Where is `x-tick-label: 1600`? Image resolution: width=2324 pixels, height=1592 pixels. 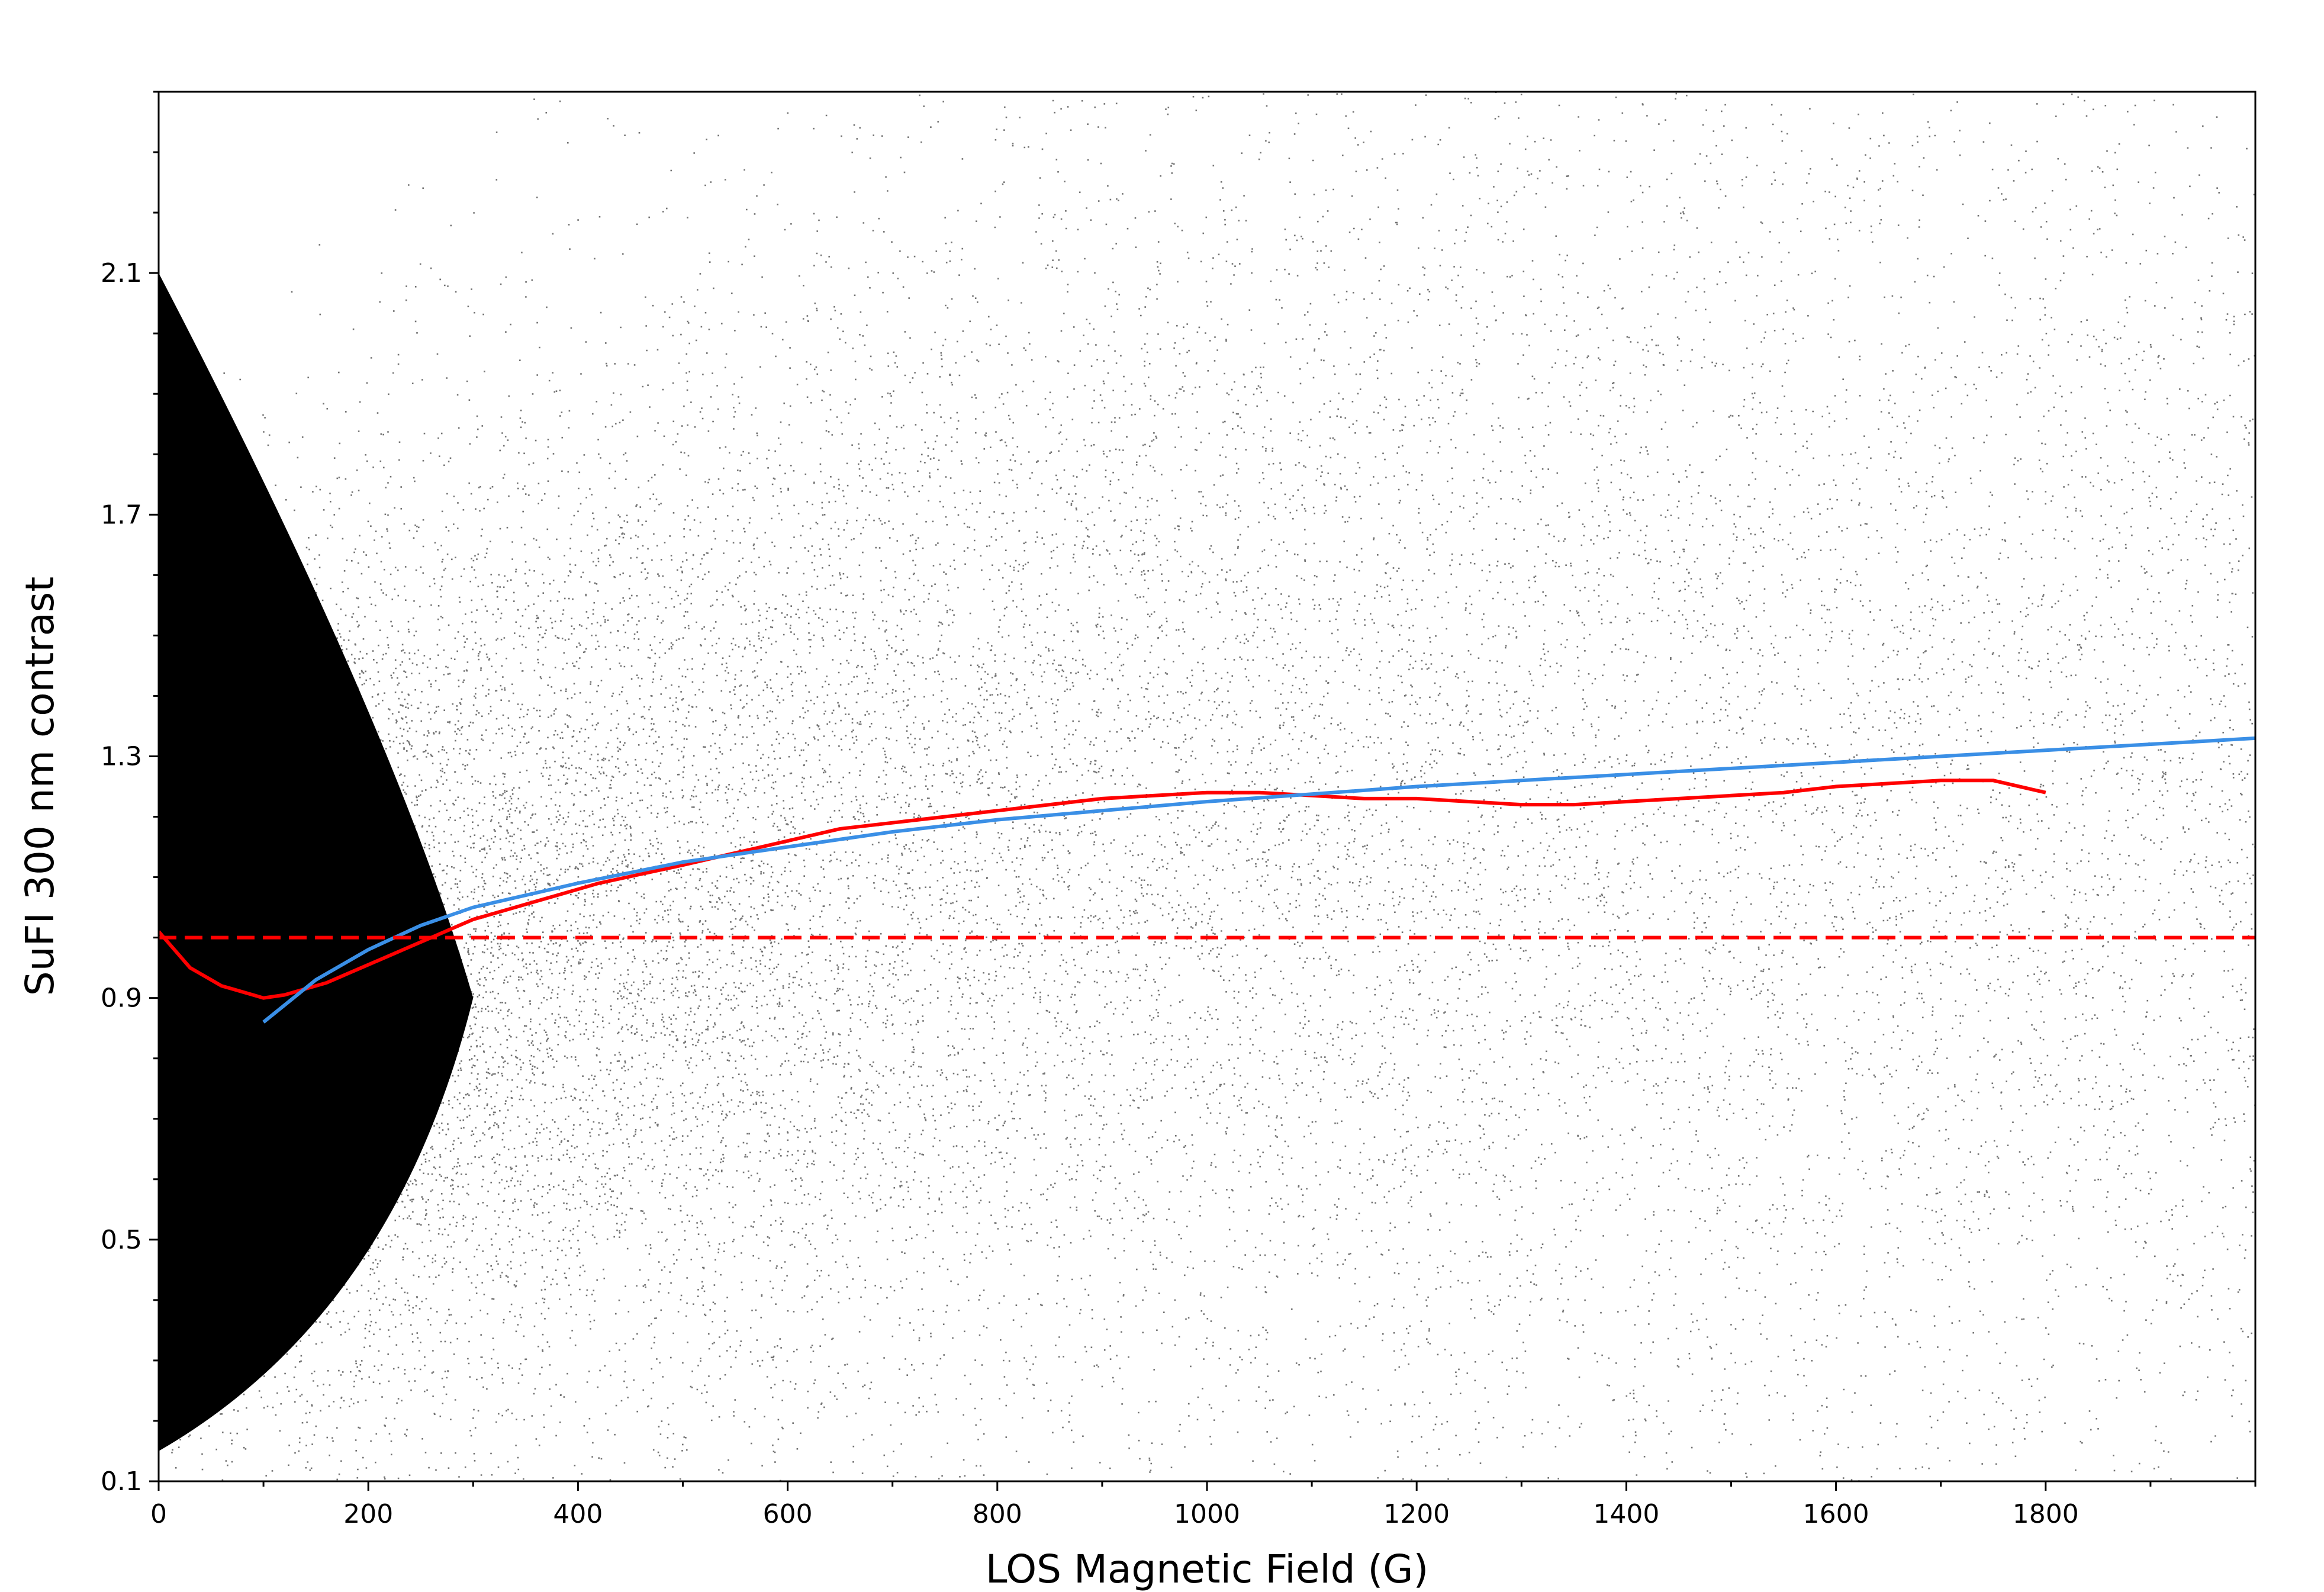 x-tick-label: 1600 is located at coordinates (1836, 1514).